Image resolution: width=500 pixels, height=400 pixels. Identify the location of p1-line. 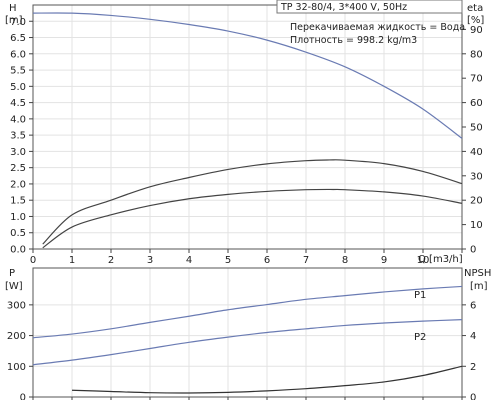
(247, 312).